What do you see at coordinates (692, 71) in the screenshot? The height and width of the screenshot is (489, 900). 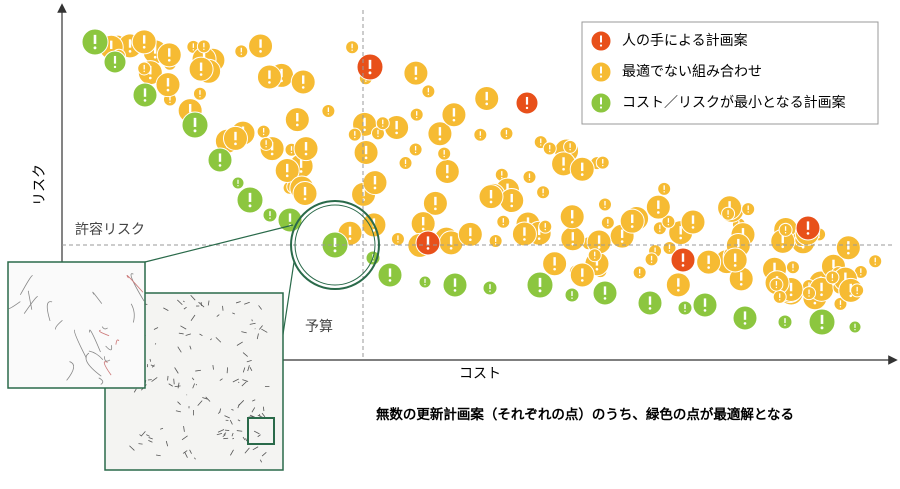 I see `legend-label: 最適でない組み合わせ` at bounding box center [692, 71].